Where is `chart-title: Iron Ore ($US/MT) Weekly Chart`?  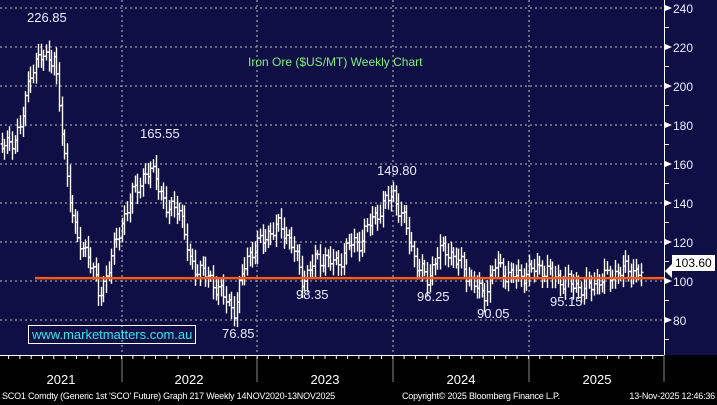 chart-title: Iron Ore ($US/MT) Weekly Chart is located at coordinates (335, 62).